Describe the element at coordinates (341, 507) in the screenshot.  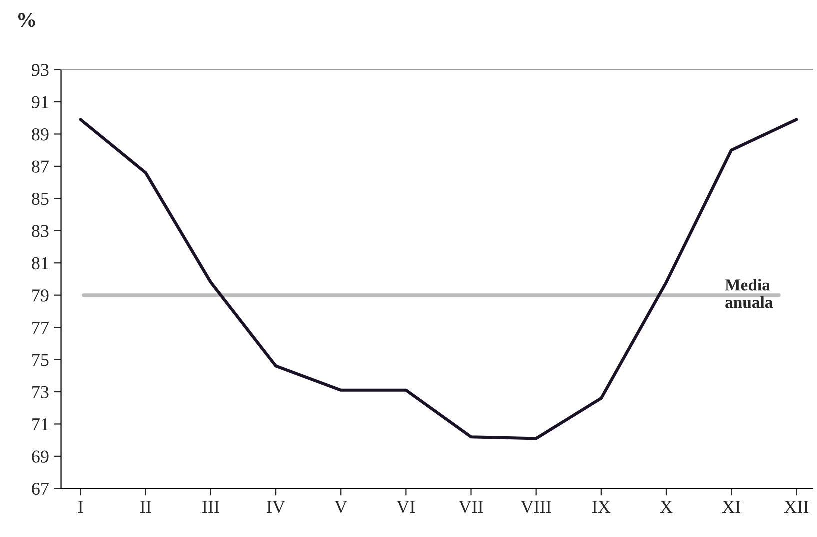
I see `x-tick-label: V` at that location.